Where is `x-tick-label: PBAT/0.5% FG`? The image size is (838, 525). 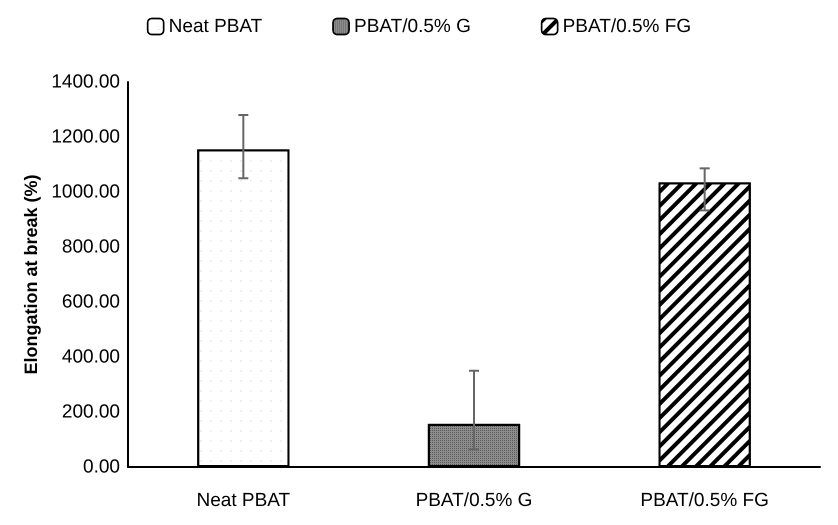 x-tick-label: PBAT/0.5% FG is located at coordinates (704, 500).